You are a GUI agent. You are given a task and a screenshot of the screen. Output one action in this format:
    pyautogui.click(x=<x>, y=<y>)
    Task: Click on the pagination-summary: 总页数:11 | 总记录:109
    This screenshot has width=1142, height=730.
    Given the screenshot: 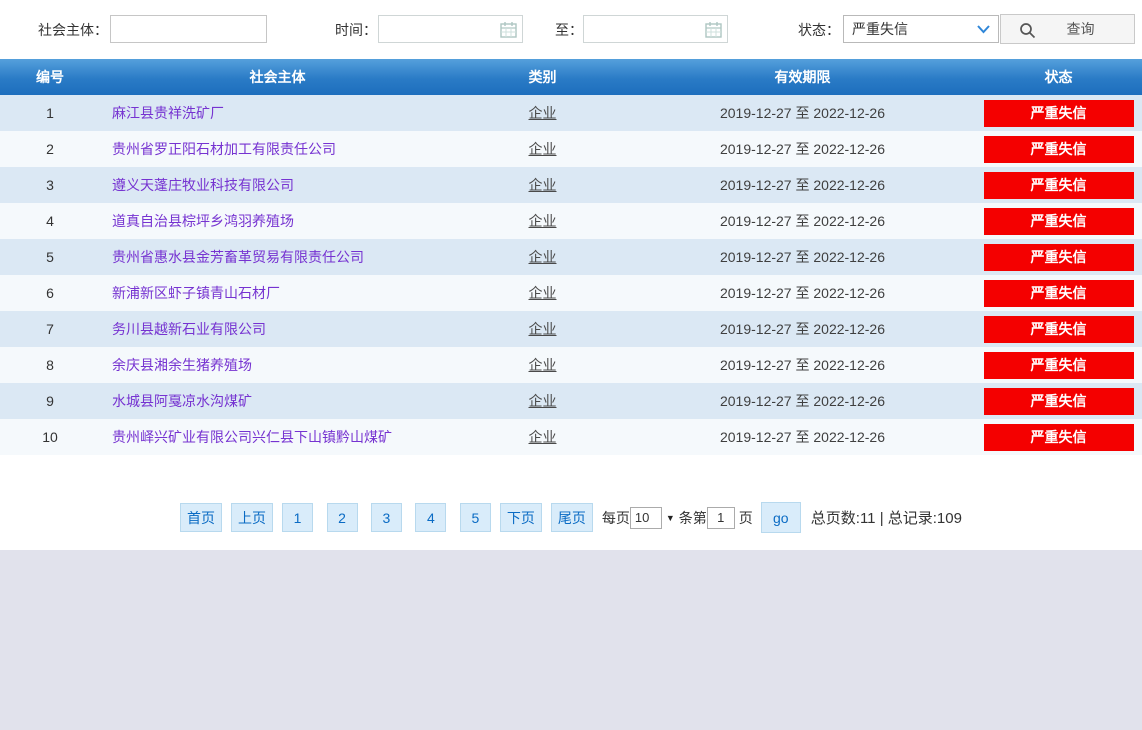 What is the action you would take?
    pyautogui.click(x=886, y=518)
    